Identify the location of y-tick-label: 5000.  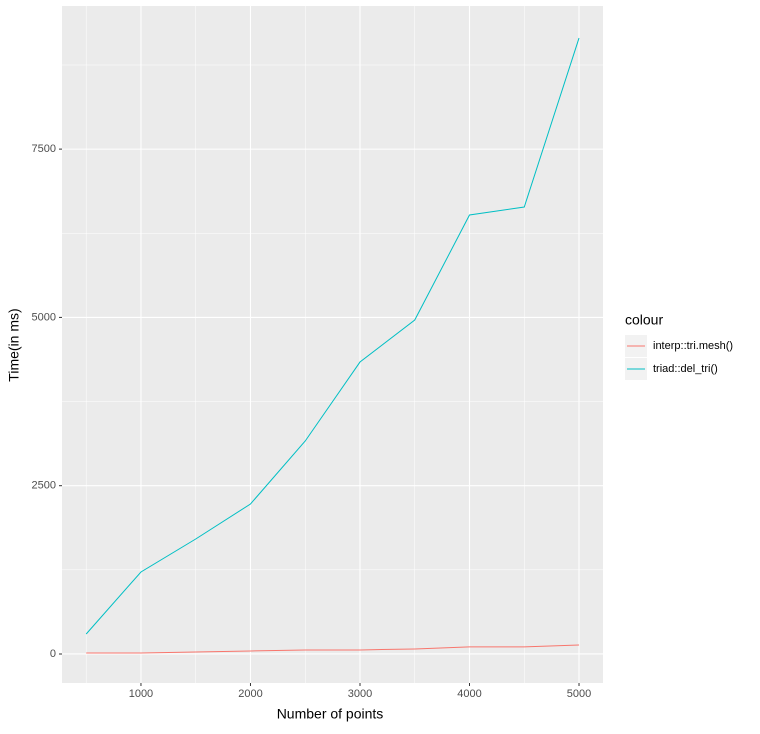
(44, 317).